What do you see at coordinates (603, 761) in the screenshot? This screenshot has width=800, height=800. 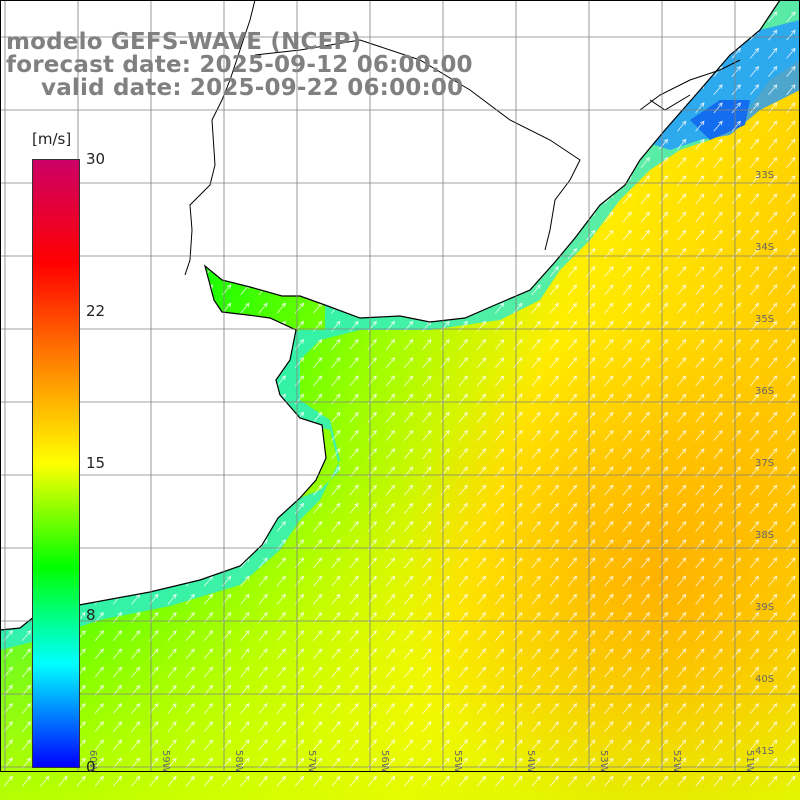 I see `lon-label: 53W` at bounding box center [603, 761].